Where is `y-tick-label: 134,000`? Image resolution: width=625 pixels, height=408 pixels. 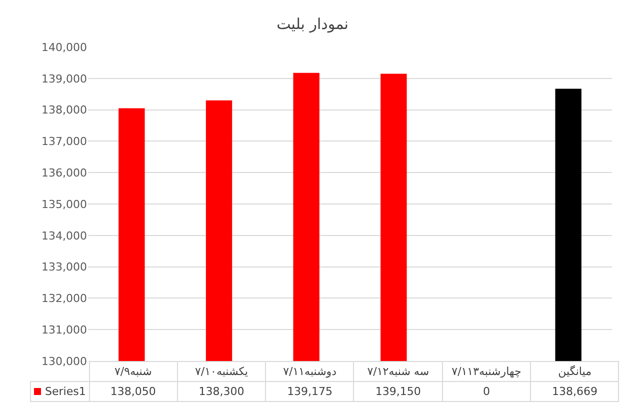 y-tick-label: 134,000 is located at coordinates (64, 235).